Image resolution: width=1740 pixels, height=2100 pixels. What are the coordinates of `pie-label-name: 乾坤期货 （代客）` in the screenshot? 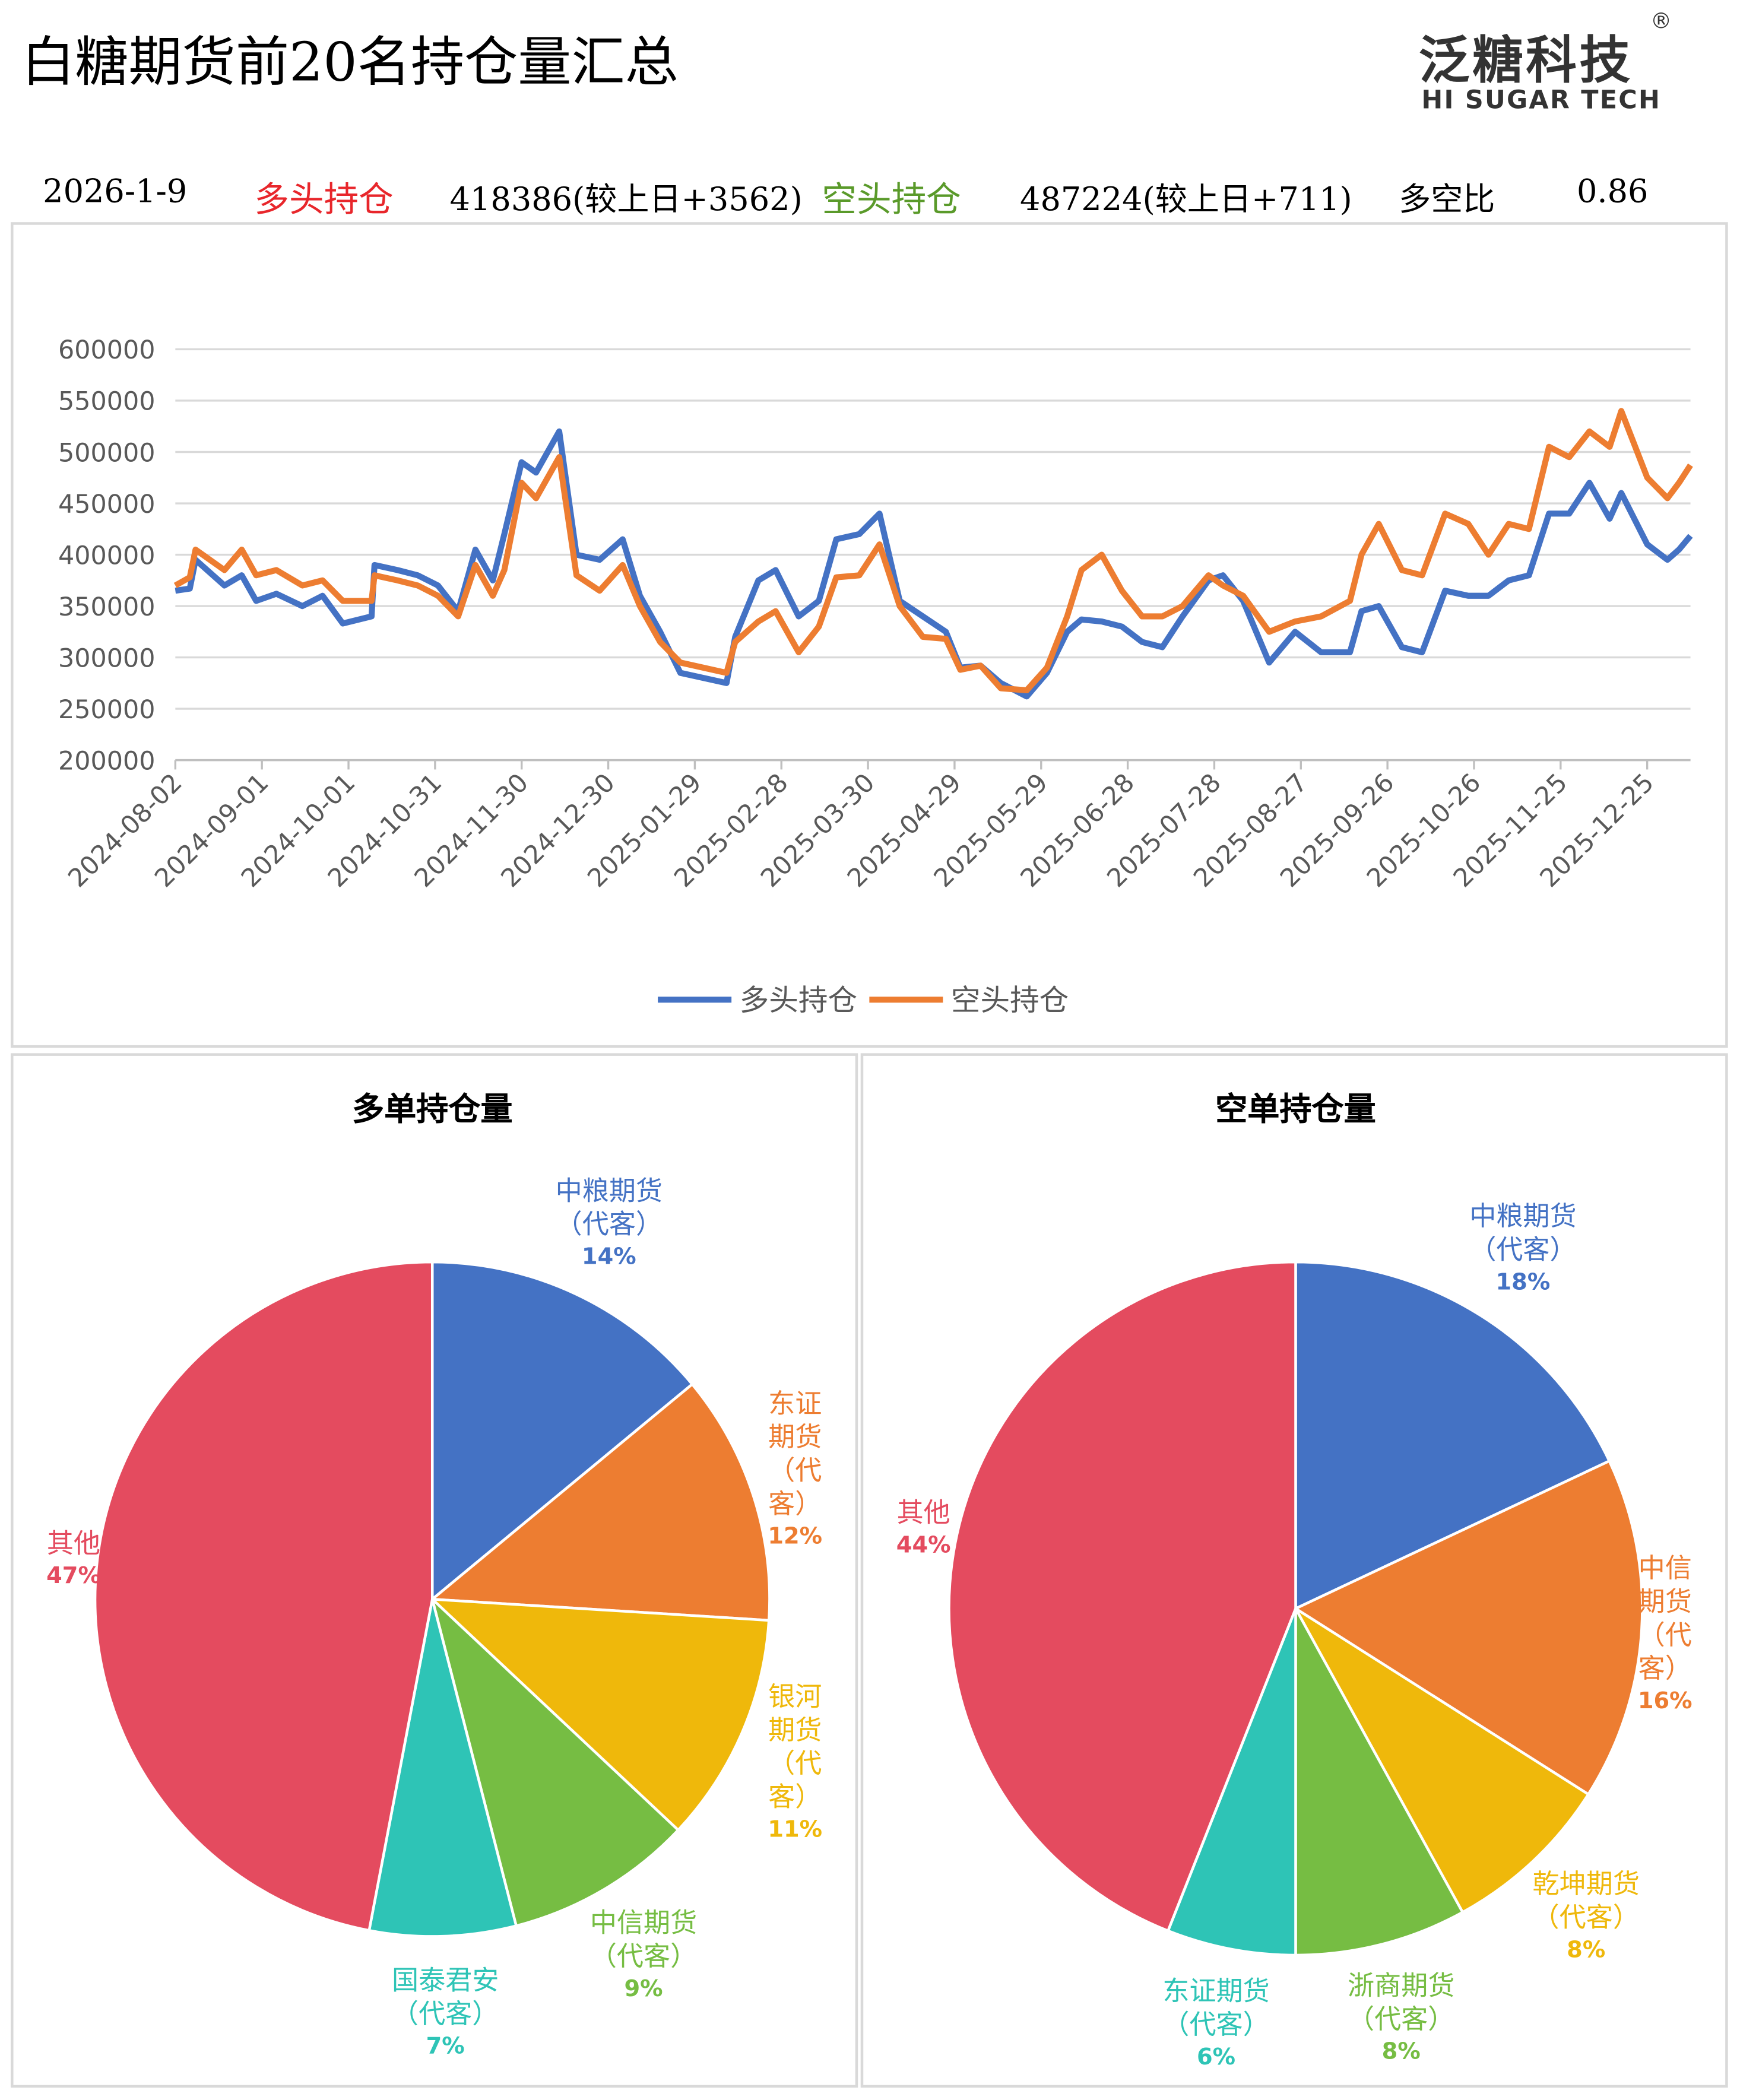 It's located at (1586, 1900).